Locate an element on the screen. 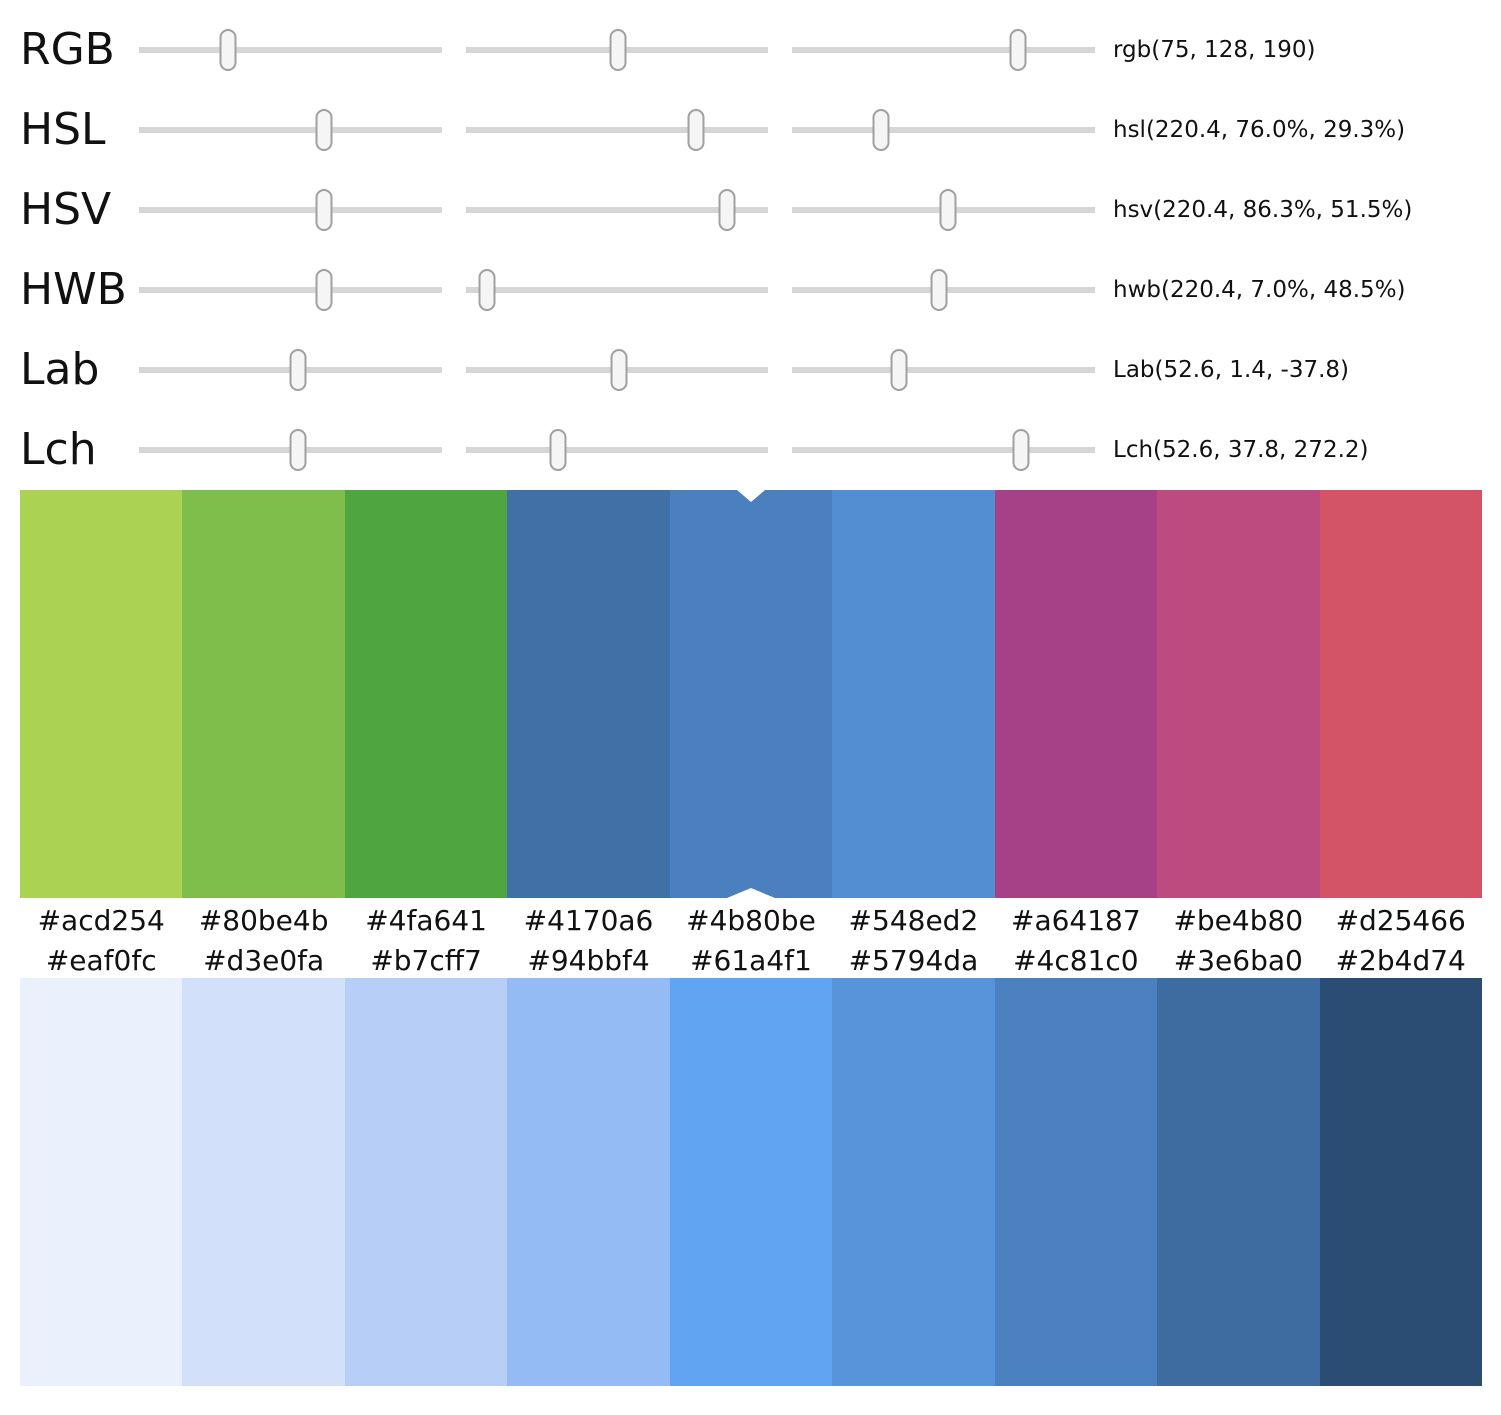  hex-label: #d3e0fa is located at coordinates (264, 960).